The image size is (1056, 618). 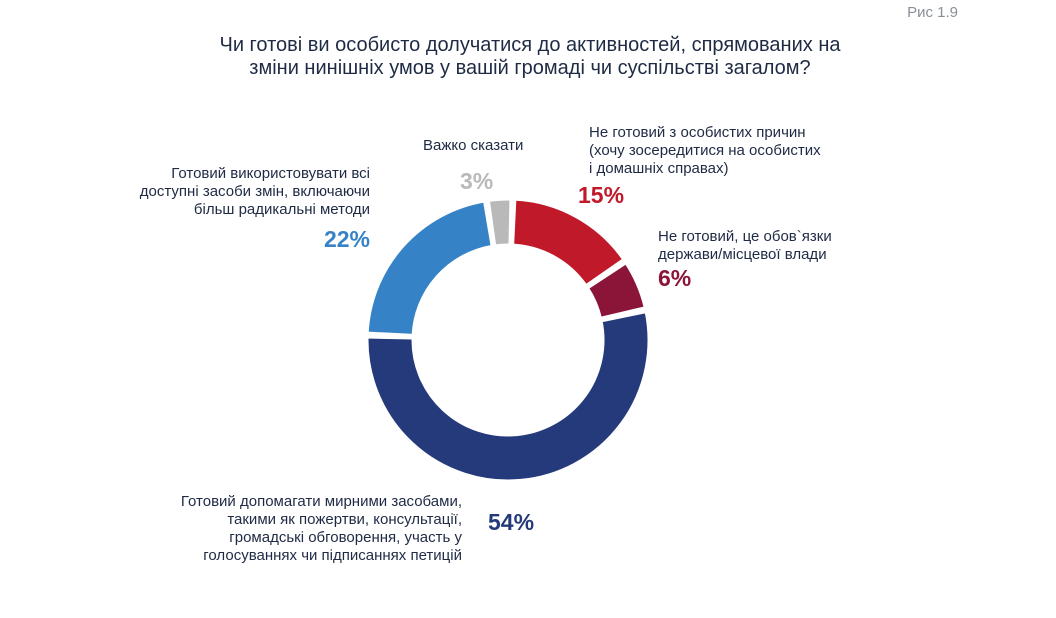 What do you see at coordinates (499, 222) in the screenshot?
I see `donut-slice-unsure` at bounding box center [499, 222].